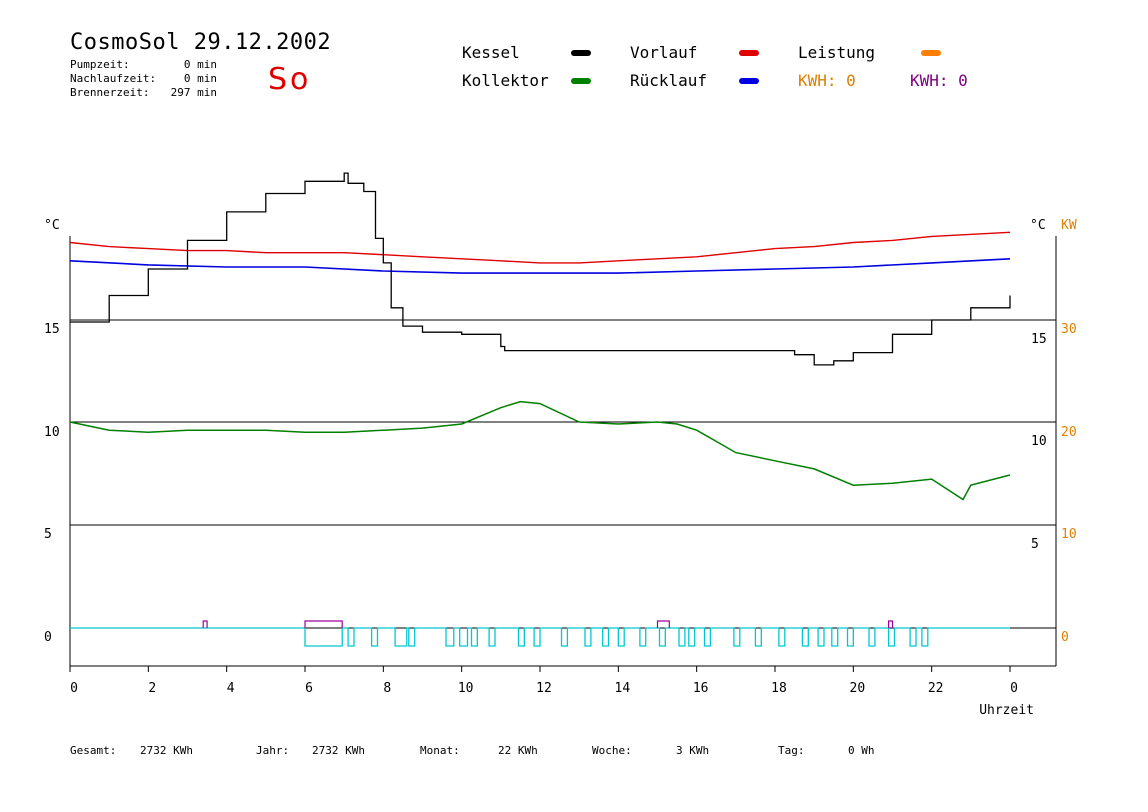 The height and width of the screenshot is (812, 1148). What do you see at coordinates (48, 534) in the screenshot?
I see `y-tick-left-5: 5` at bounding box center [48, 534].